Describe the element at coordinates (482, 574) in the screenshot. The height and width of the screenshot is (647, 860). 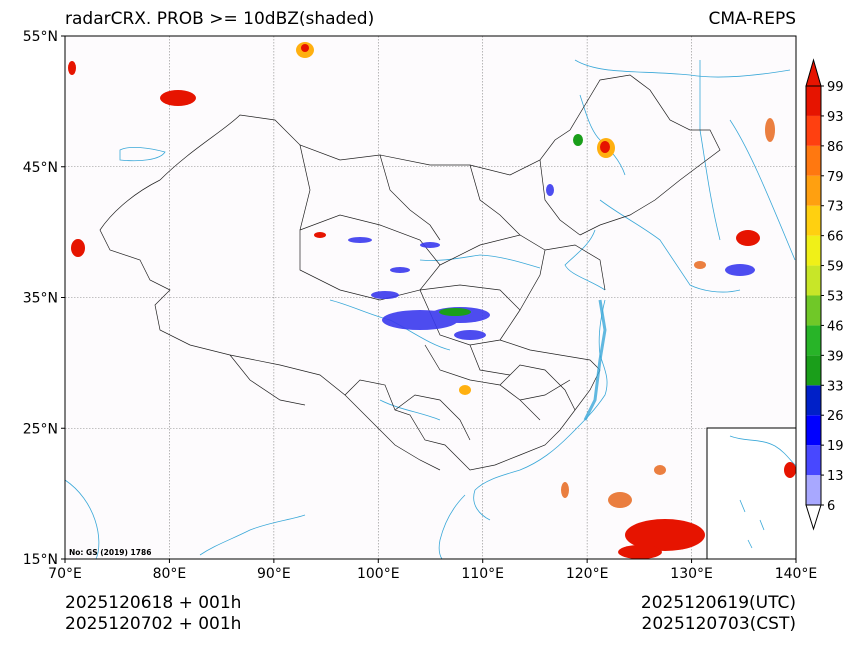
I see `tick-label-lon: 110°E` at that location.